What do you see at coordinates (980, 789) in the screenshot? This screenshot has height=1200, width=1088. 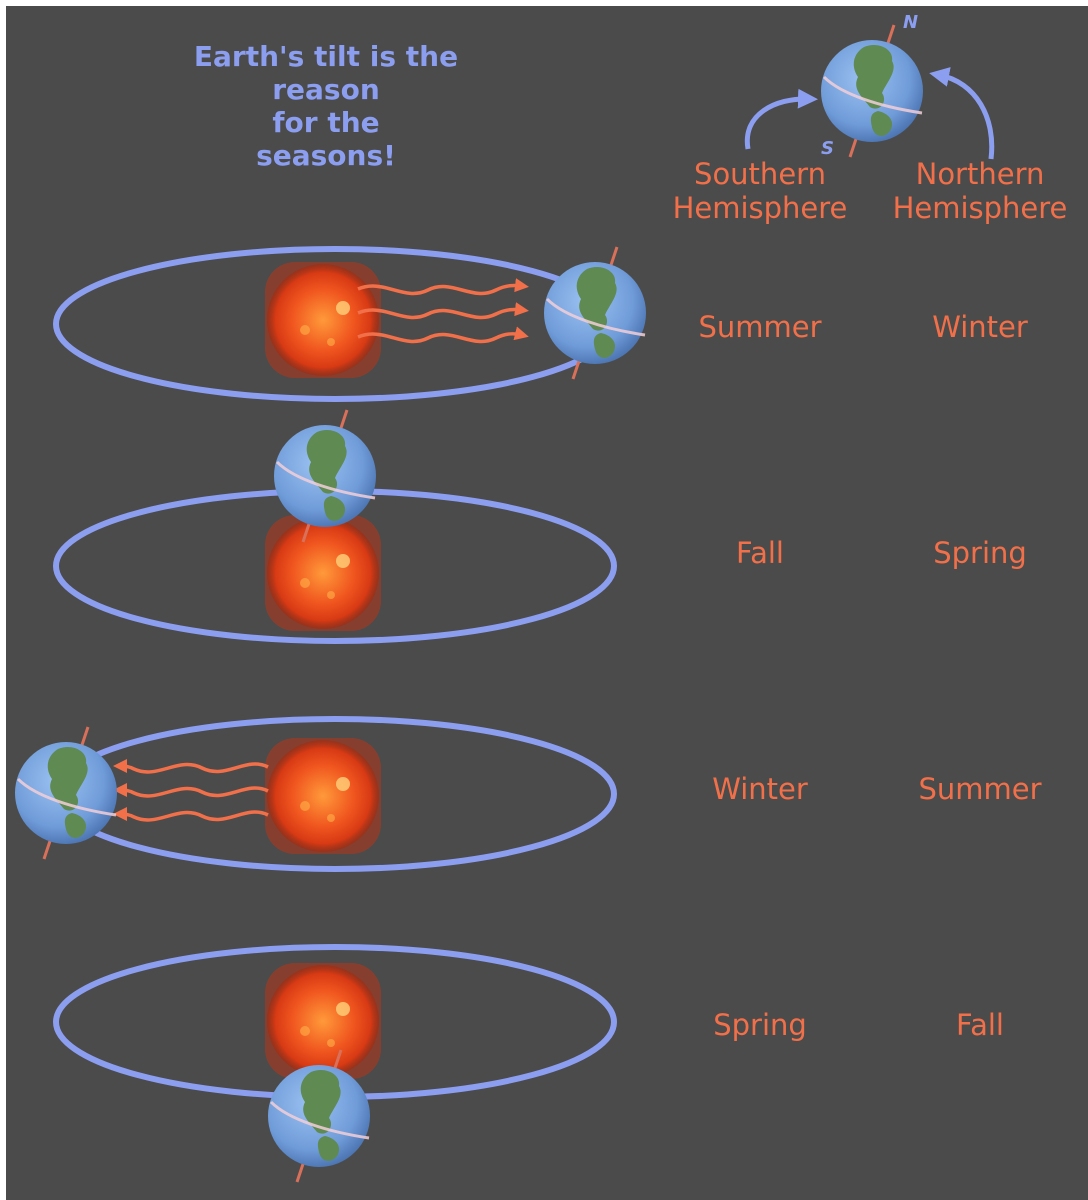 I see `season-northern-row-3: Summer` at bounding box center [980, 789].